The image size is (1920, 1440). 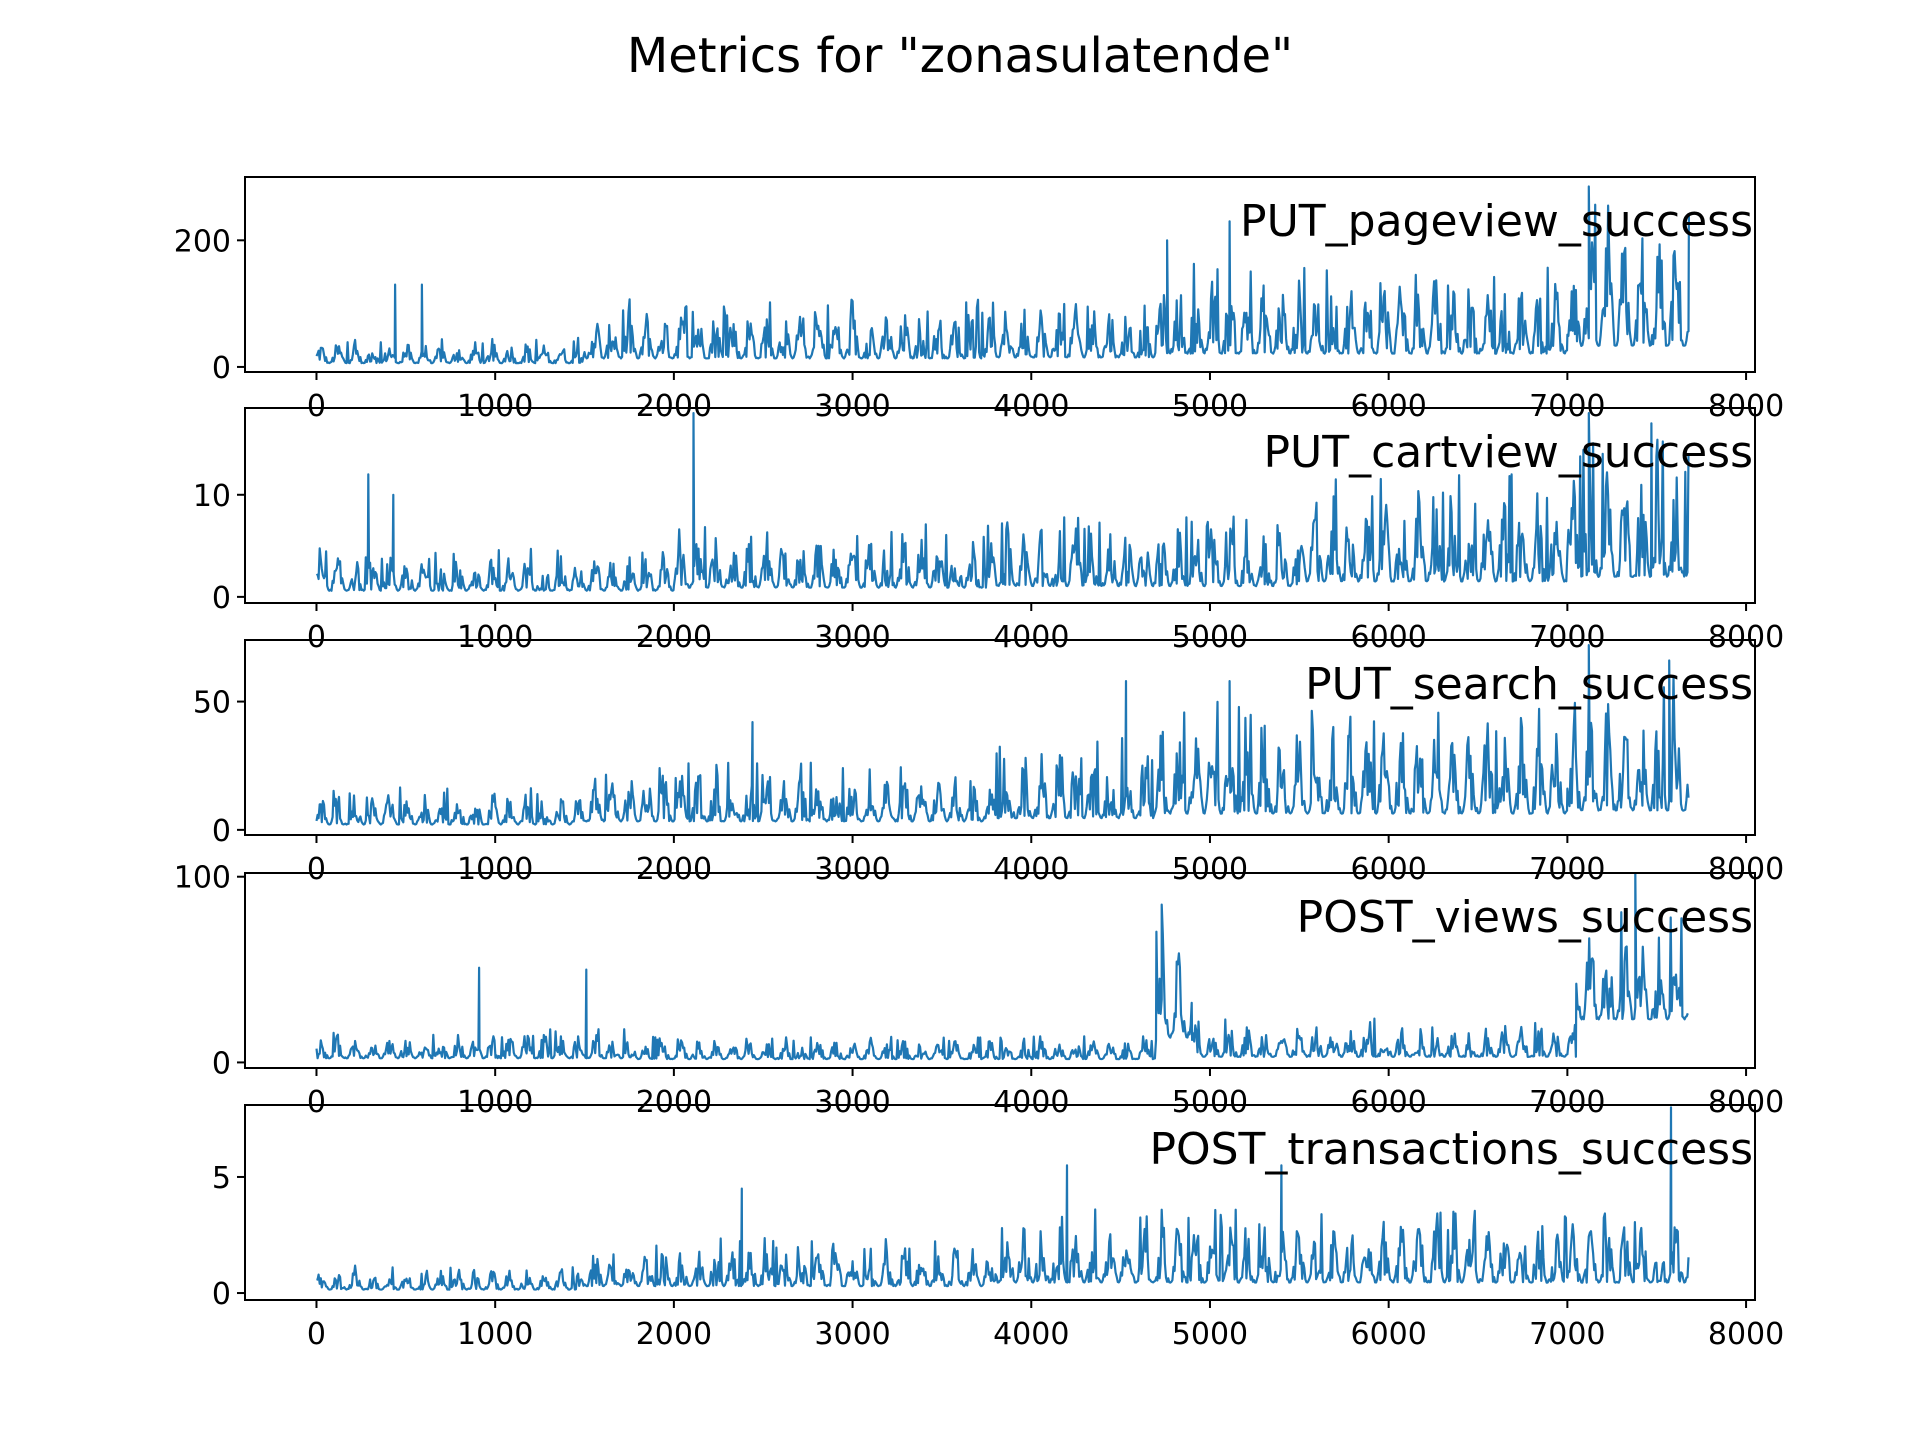 What do you see at coordinates (1002, 967) in the screenshot?
I see `series-line-POST_views_success` at bounding box center [1002, 967].